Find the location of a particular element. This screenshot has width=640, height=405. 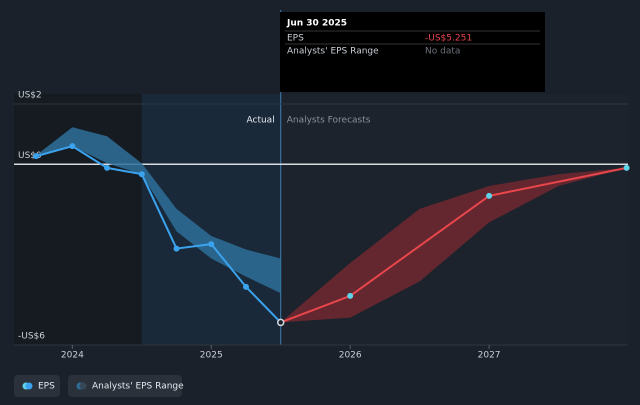

x-tick-label: 2024 is located at coordinates (72, 356).